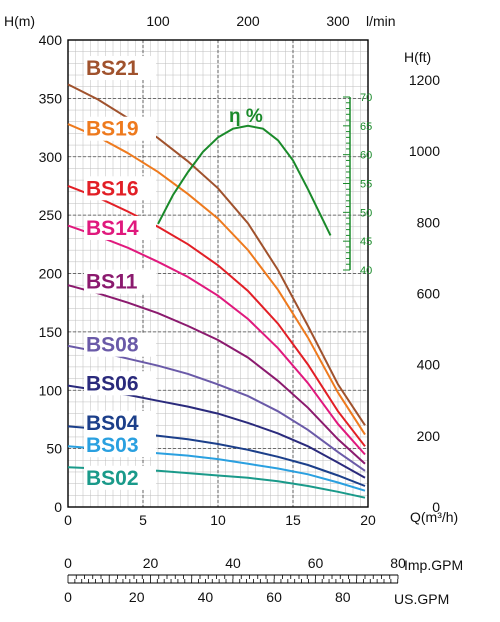 The height and width of the screenshot is (622, 500). Describe the element at coordinates (218, 520) in the screenshot. I see `tick-flow-m3h: 10` at that location.